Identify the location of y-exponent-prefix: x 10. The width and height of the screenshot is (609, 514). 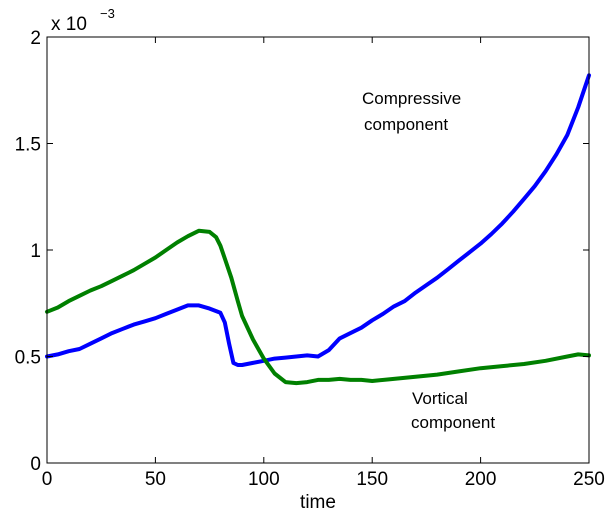
(69, 24).